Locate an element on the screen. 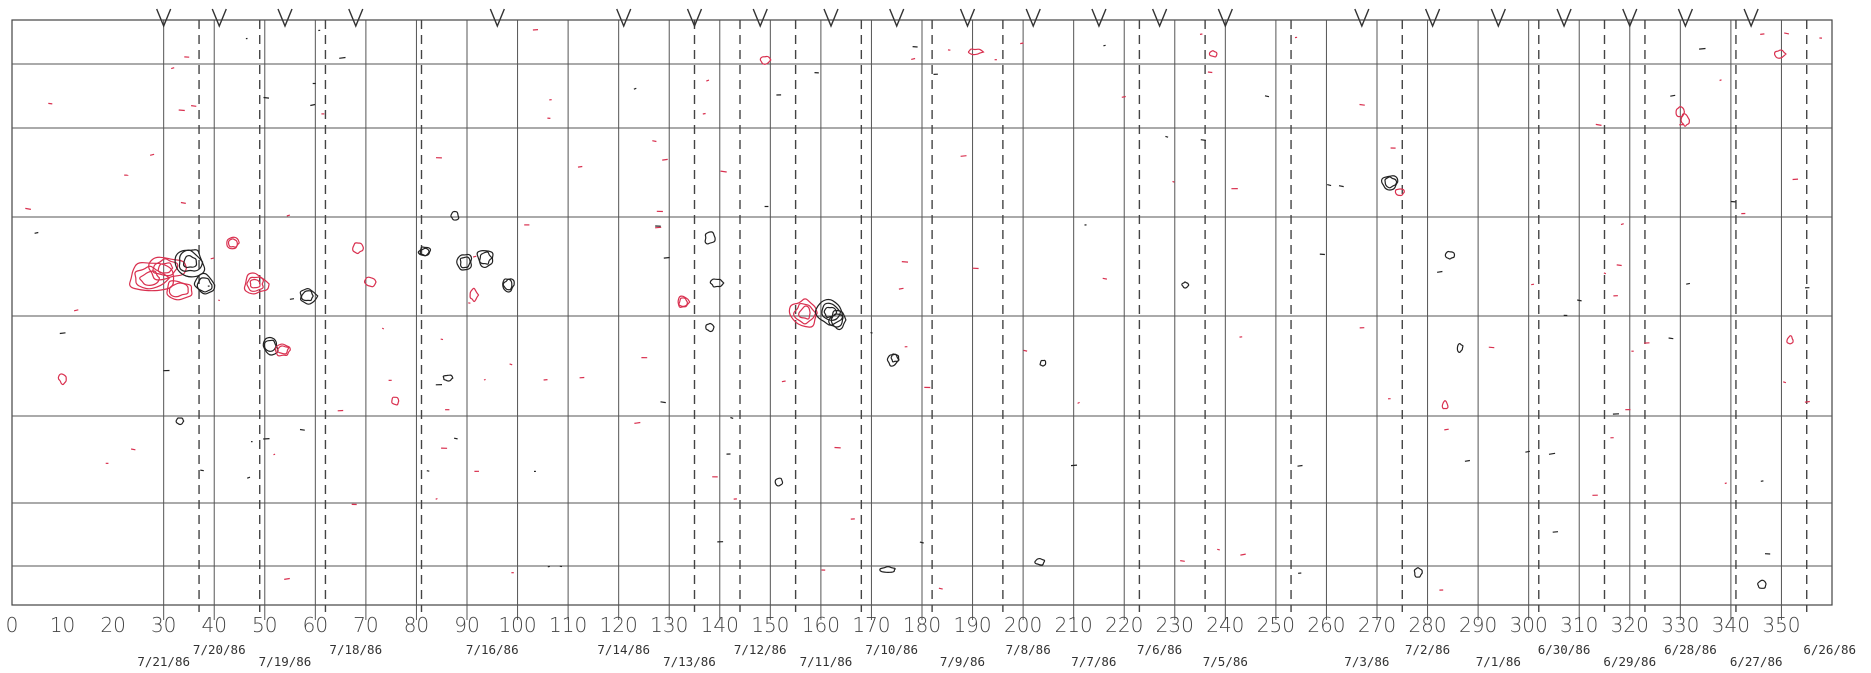 Image resolution: width=1871 pixels, height=673 pixels. x-tick-label: 10 is located at coordinates (62, 625).